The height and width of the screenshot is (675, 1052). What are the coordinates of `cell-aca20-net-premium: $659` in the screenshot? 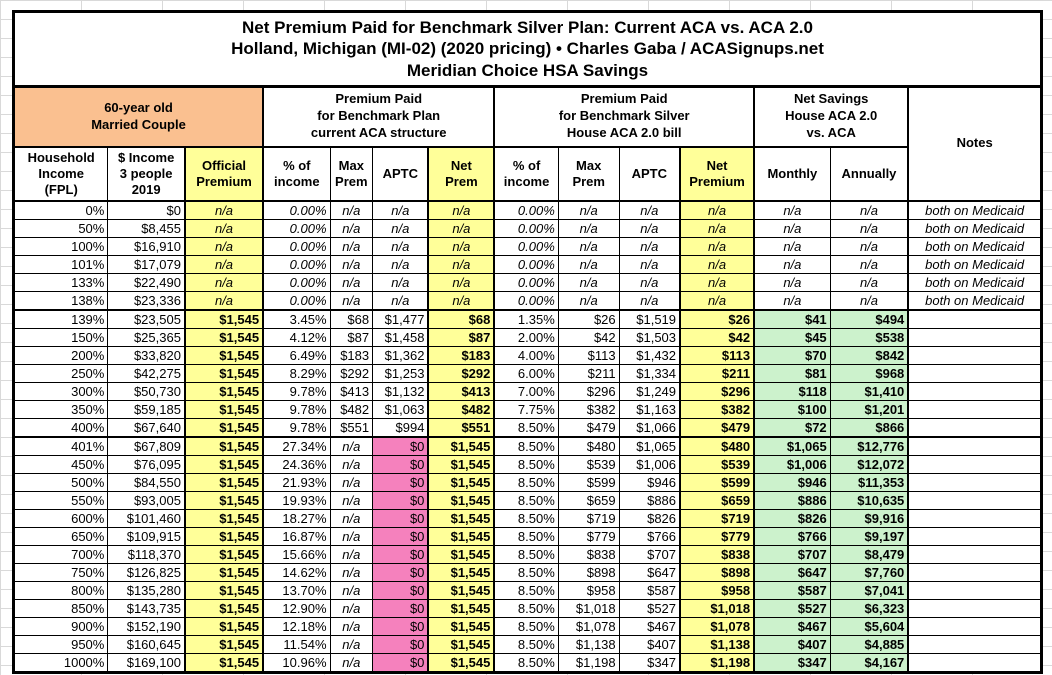 It's located at (717, 500).